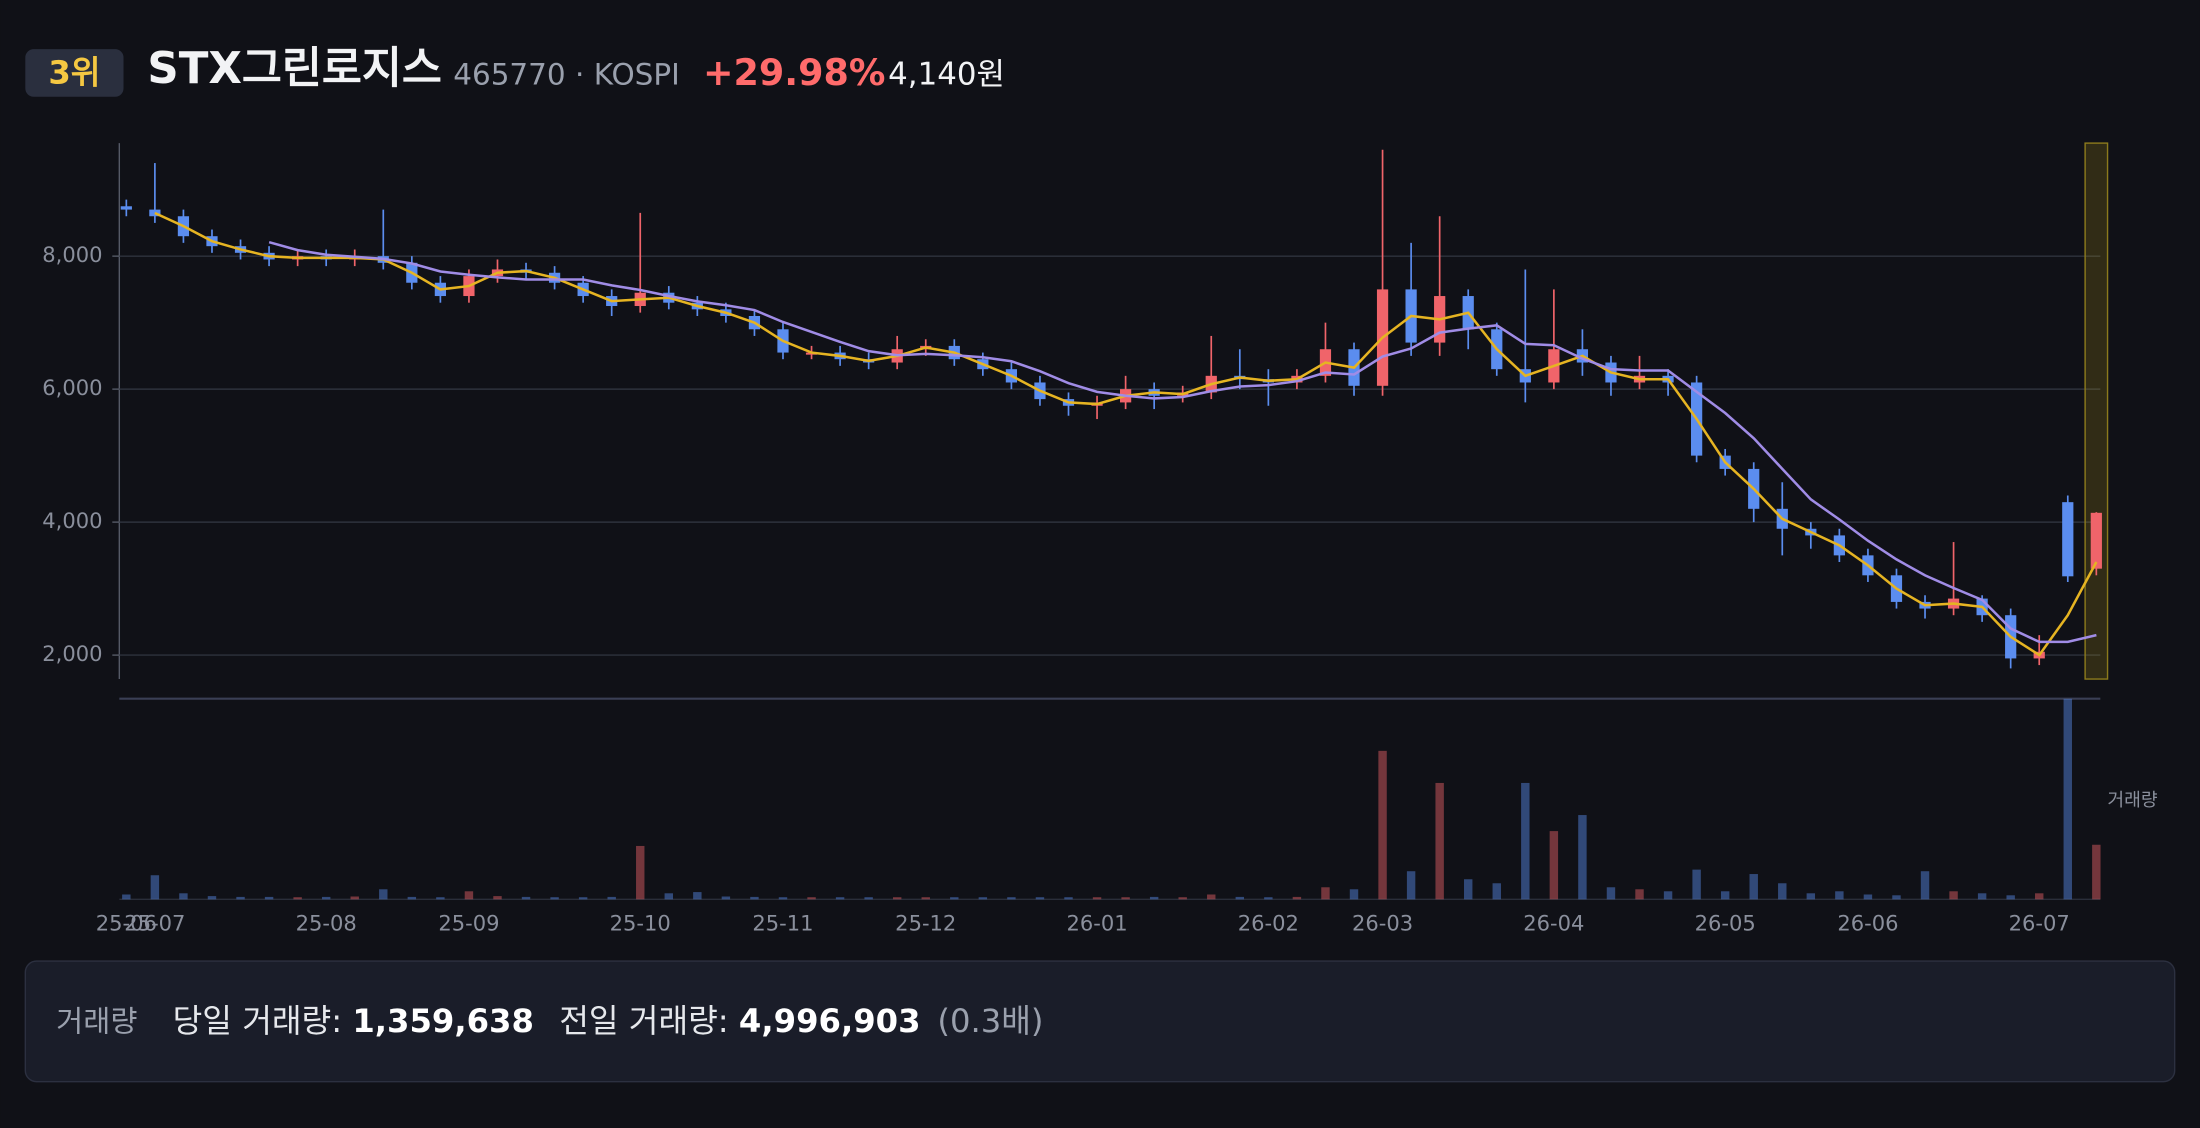 This screenshot has width=2200, height=1128. What do you see at coordinates (72, 520) in the screenshot?
I see `y-tick-label: 4,000` at bounding box center [72, 520].